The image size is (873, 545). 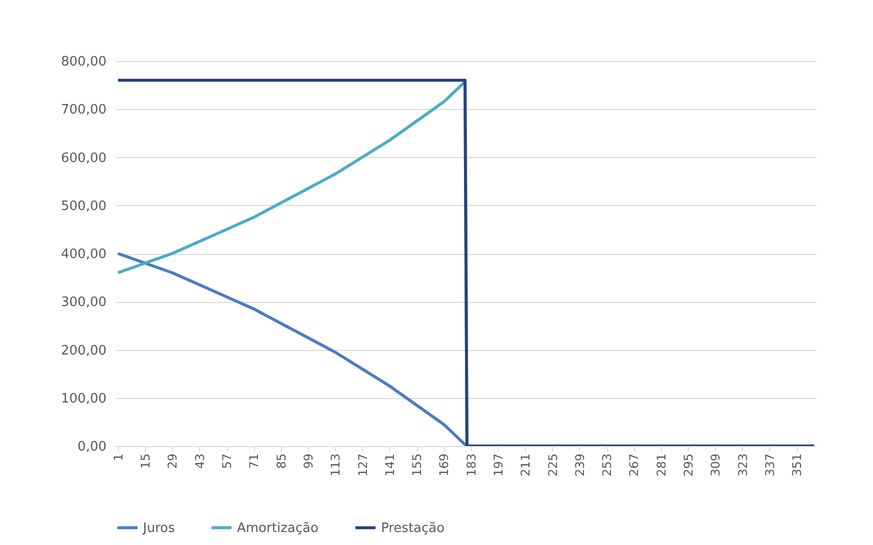 What do you see at coordinates (363, 465) in the screenshot?
I see `x-tick-label: 127` at bounding box center [363, 465].